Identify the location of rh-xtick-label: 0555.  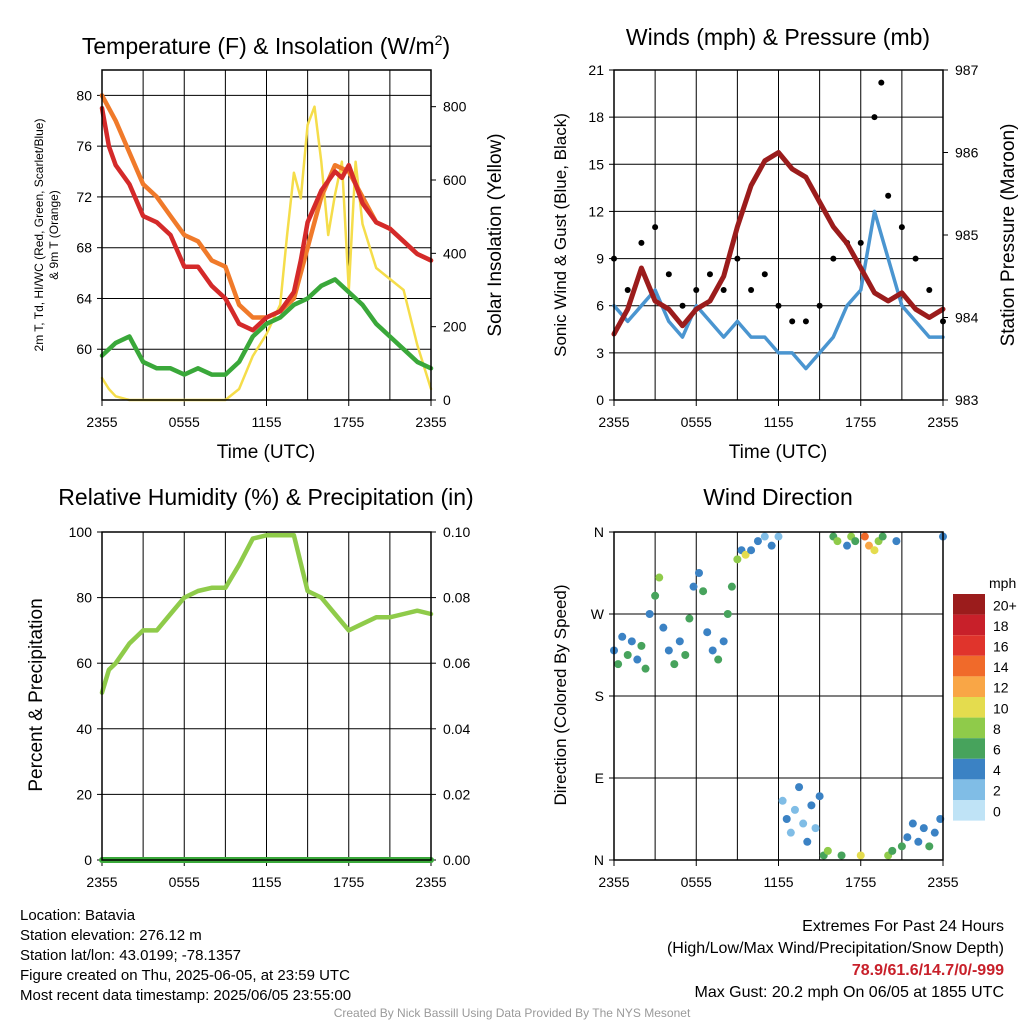
(184, 882).